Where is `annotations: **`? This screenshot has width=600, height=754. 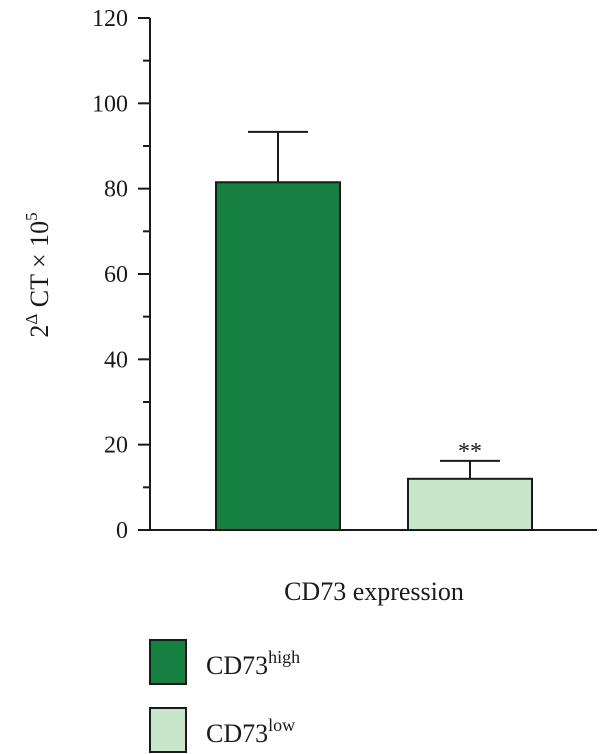
annotations: ** is located at coordinates (470, 452).